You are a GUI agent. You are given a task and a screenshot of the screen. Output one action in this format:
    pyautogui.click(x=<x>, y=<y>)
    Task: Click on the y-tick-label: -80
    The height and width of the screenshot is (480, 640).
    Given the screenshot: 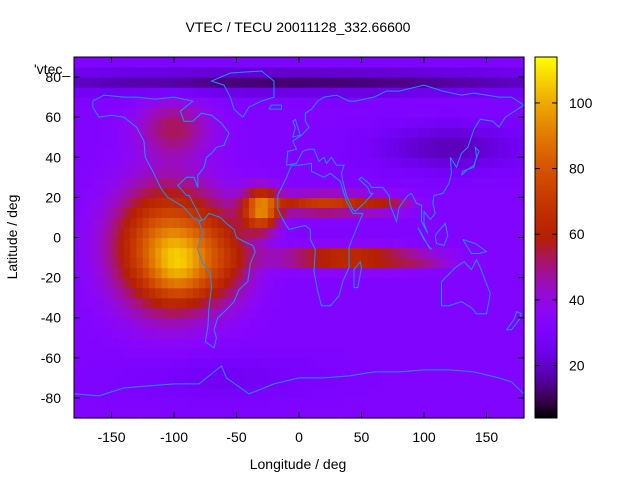 What is the action you would take?
    pyautogui.click(x=51, y=398)
    